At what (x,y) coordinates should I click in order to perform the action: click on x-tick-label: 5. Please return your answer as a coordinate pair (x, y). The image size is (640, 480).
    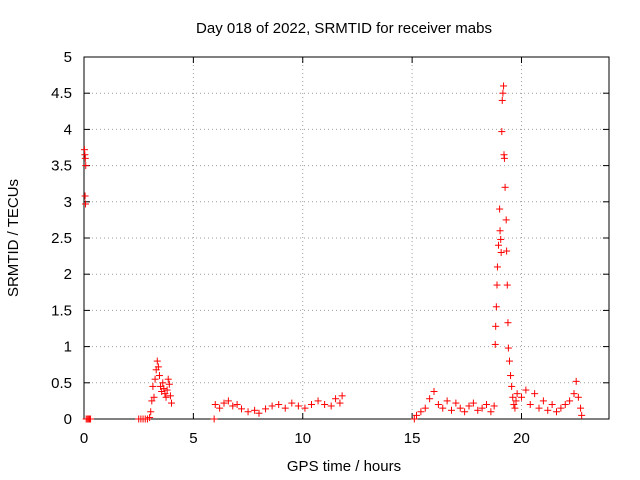
    Looking at the image, I should click on (193, 438).